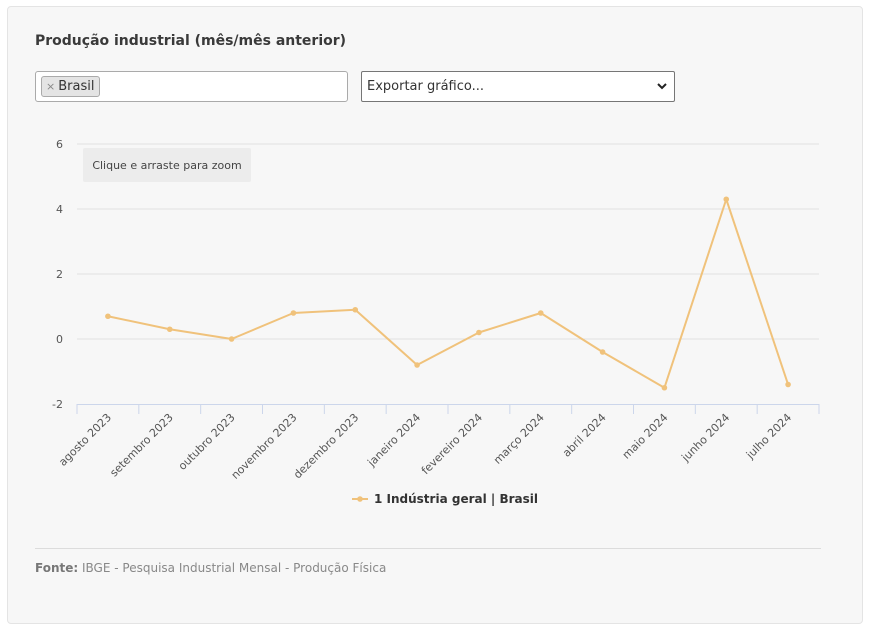 Image resolution: width=872 pixels, height=631 pixels. I want to click on x-tick-label: abril 2024, so click(584, 435).